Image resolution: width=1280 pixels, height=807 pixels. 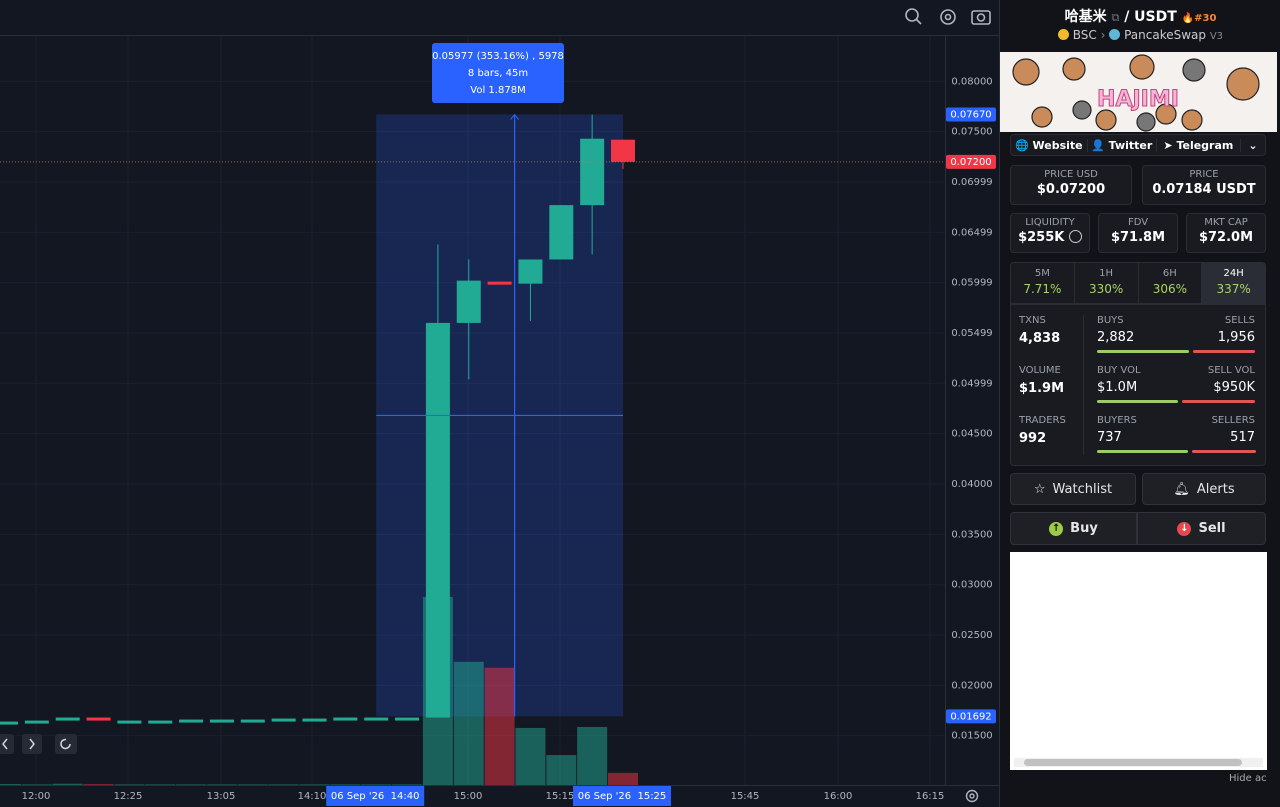 I want to click on pair-title: 哈基米 ⧉ / USDT 🔥#30, so click(x=1140, y=16).